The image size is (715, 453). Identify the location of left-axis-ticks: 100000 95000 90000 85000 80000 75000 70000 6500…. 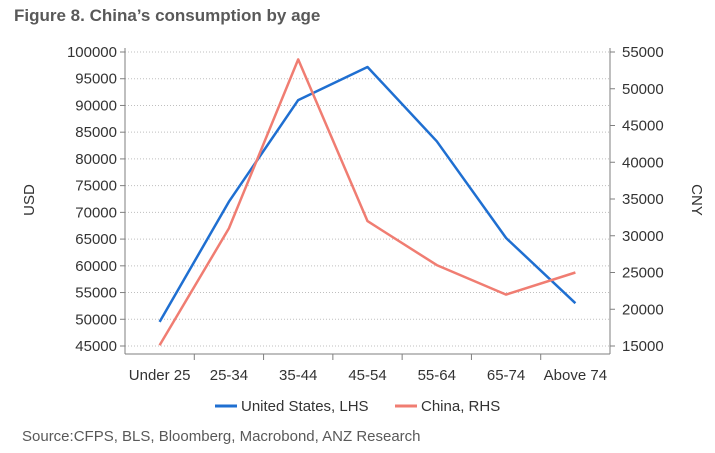
(96, 199).